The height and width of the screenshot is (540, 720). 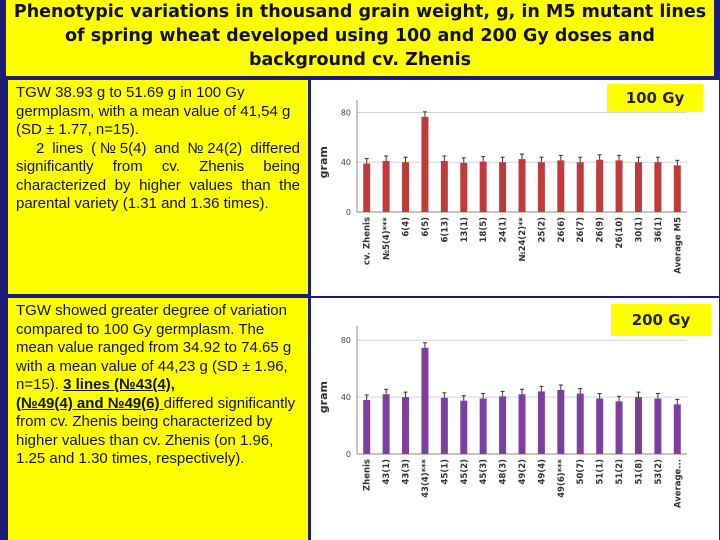 What do you see at coordinates (542, 230) in the screenshot?
I see `chart100-xtick-label: 25(2)` at bounding box center [542, 230].